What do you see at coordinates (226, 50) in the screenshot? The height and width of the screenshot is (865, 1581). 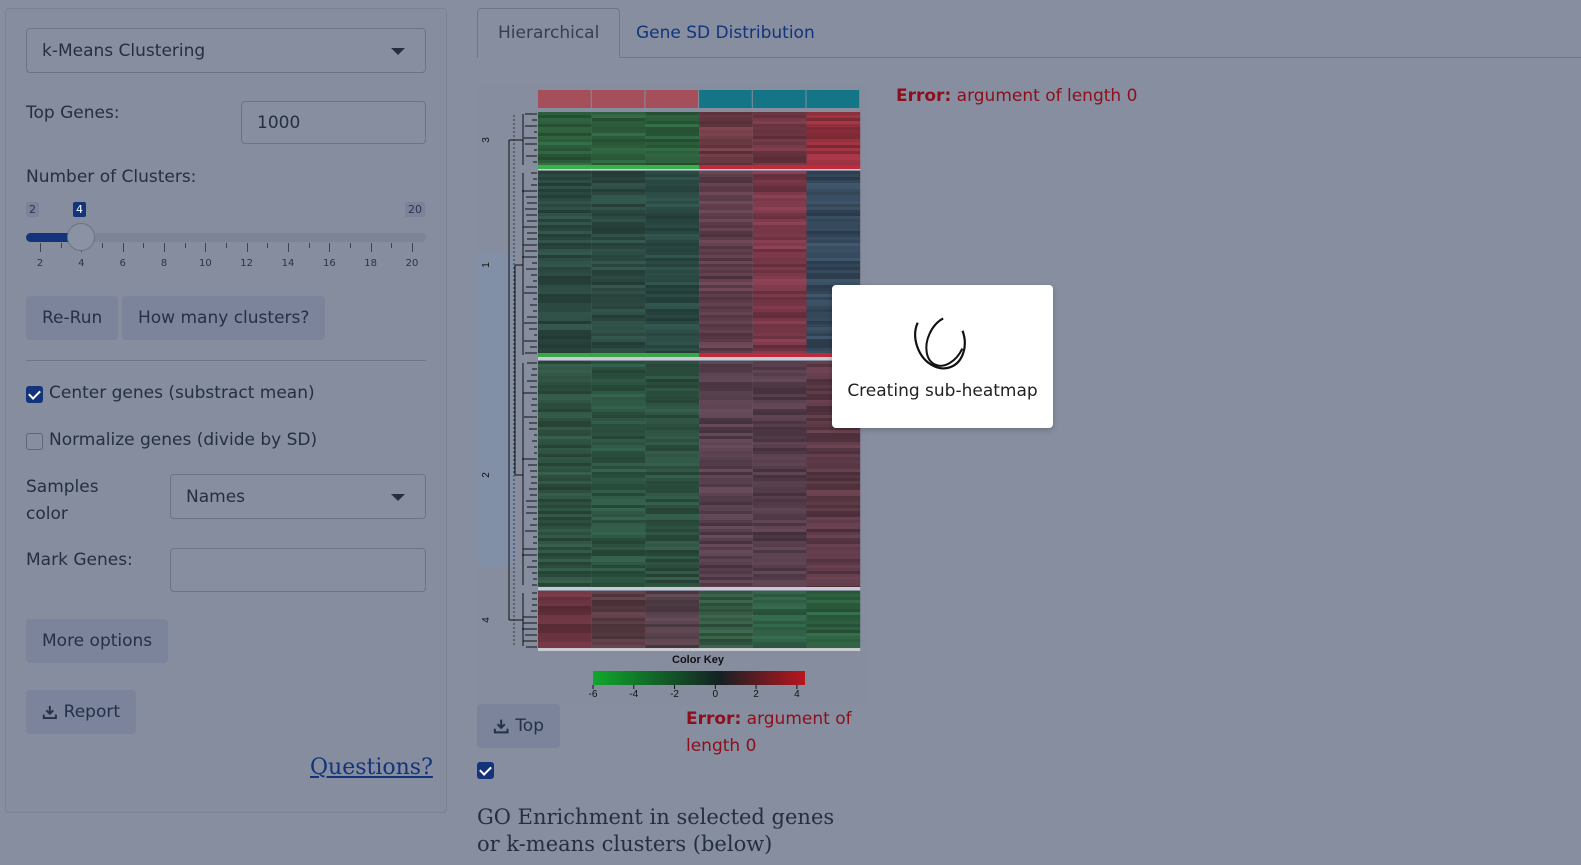 I see `clustering-method-select: k-Means Clustering` at bounding box center [226, 50].